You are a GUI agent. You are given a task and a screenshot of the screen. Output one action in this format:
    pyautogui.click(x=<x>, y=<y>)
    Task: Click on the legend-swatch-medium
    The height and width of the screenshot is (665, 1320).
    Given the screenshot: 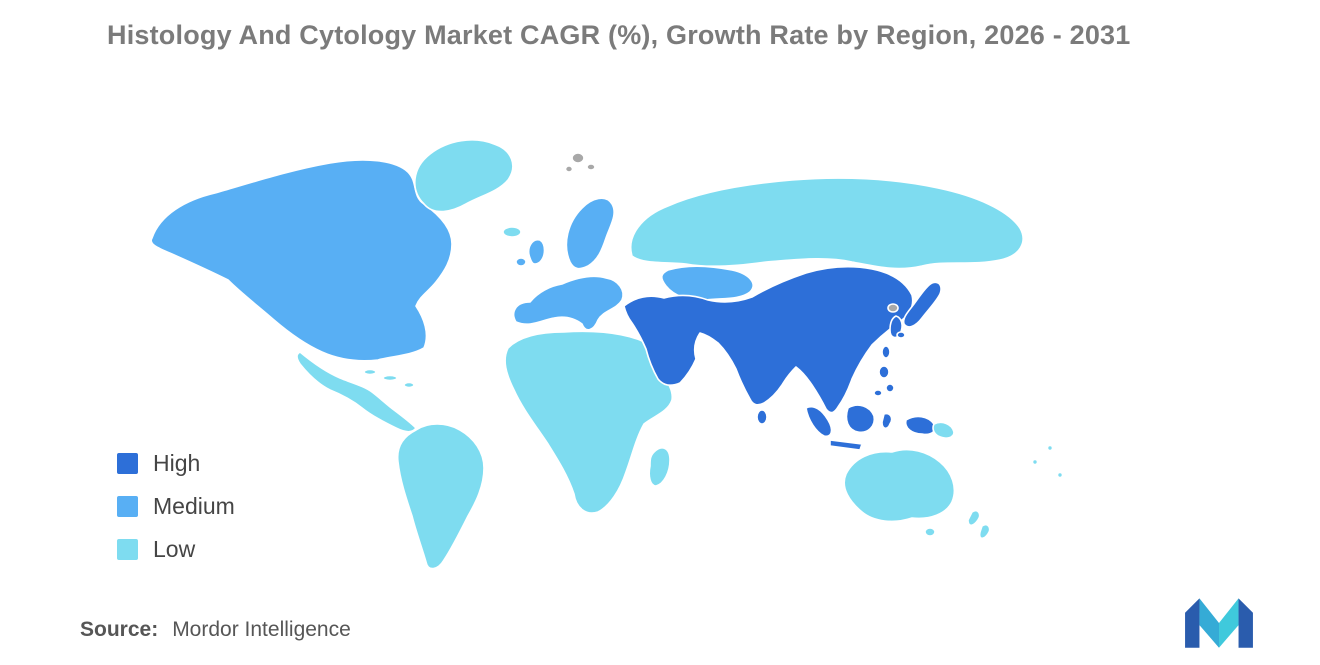 What is the action you would take?
    pyautogui.click(x=127, y=506)
    